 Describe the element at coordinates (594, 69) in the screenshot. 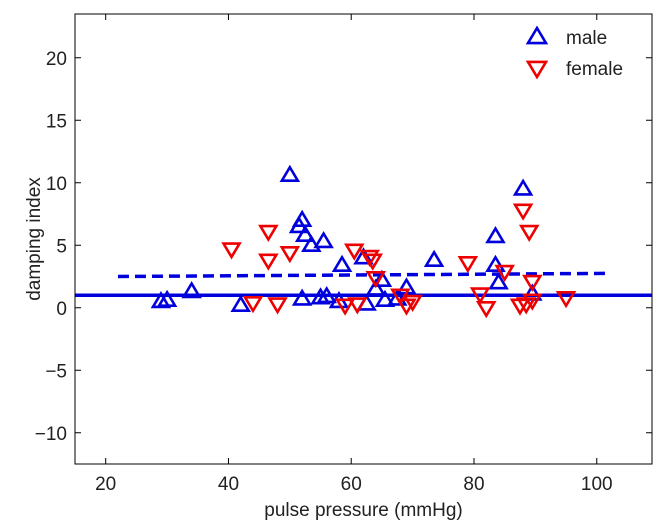

I see `legend-label-female: female` at that location.